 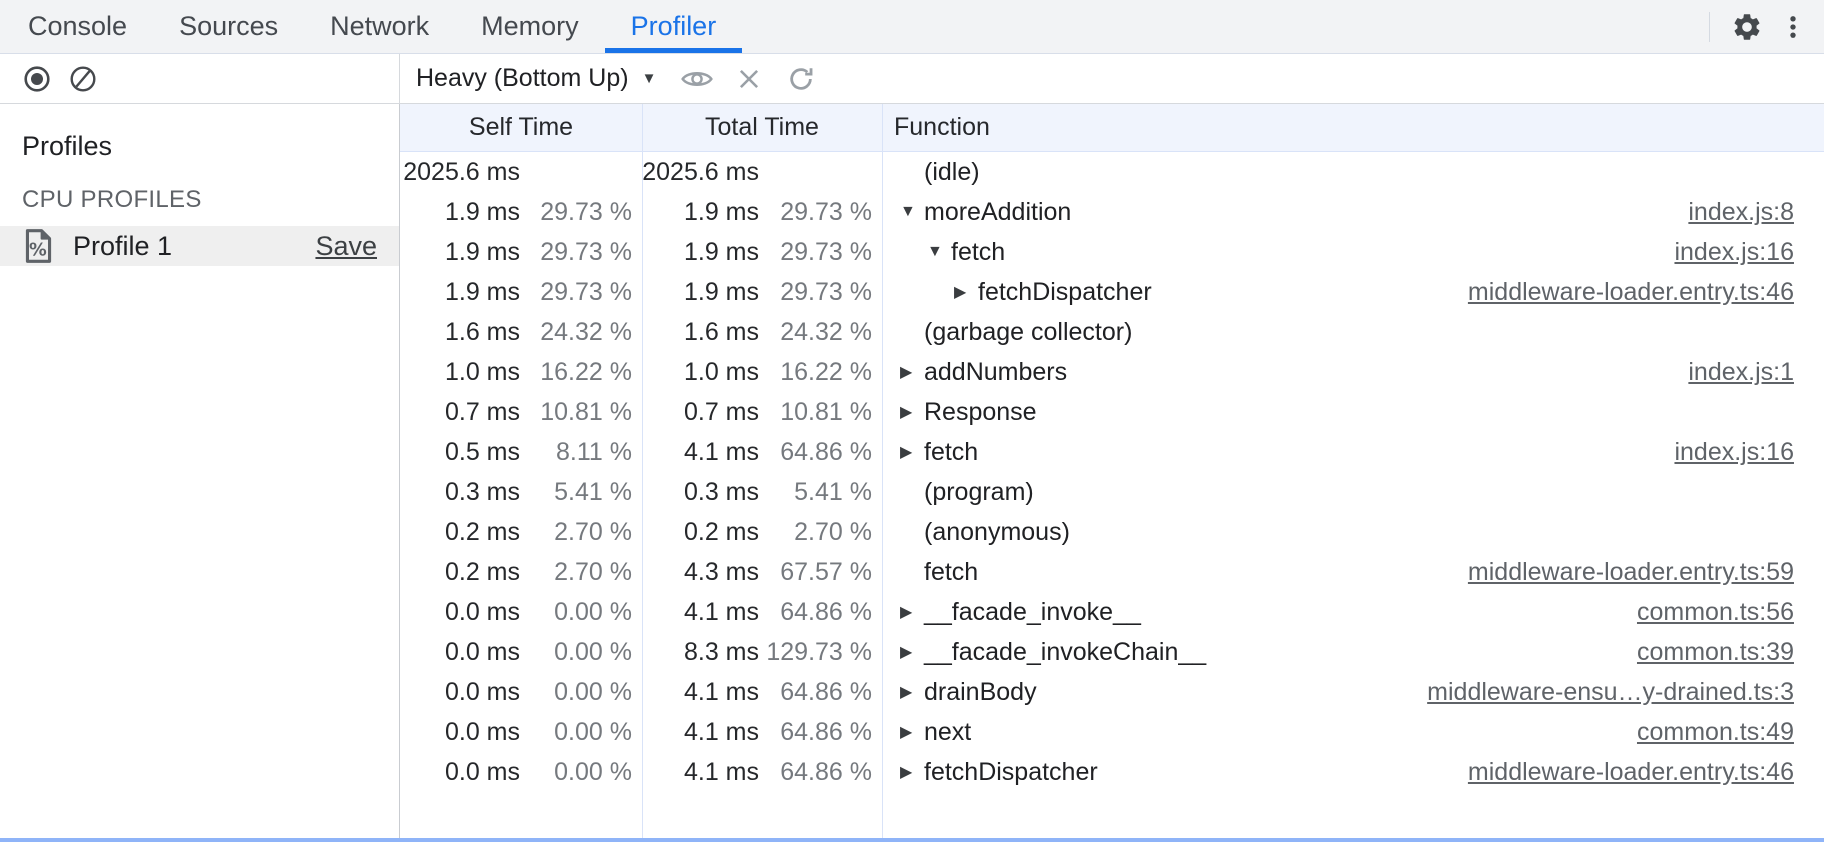 I want to click on self-time-ms: 1.6 ms, so click(x=482, y=331).